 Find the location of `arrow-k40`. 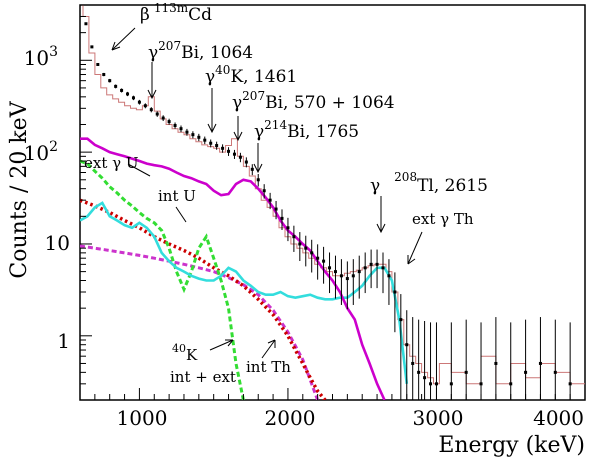

arrow-k40 is located at coordinates (221, 345).